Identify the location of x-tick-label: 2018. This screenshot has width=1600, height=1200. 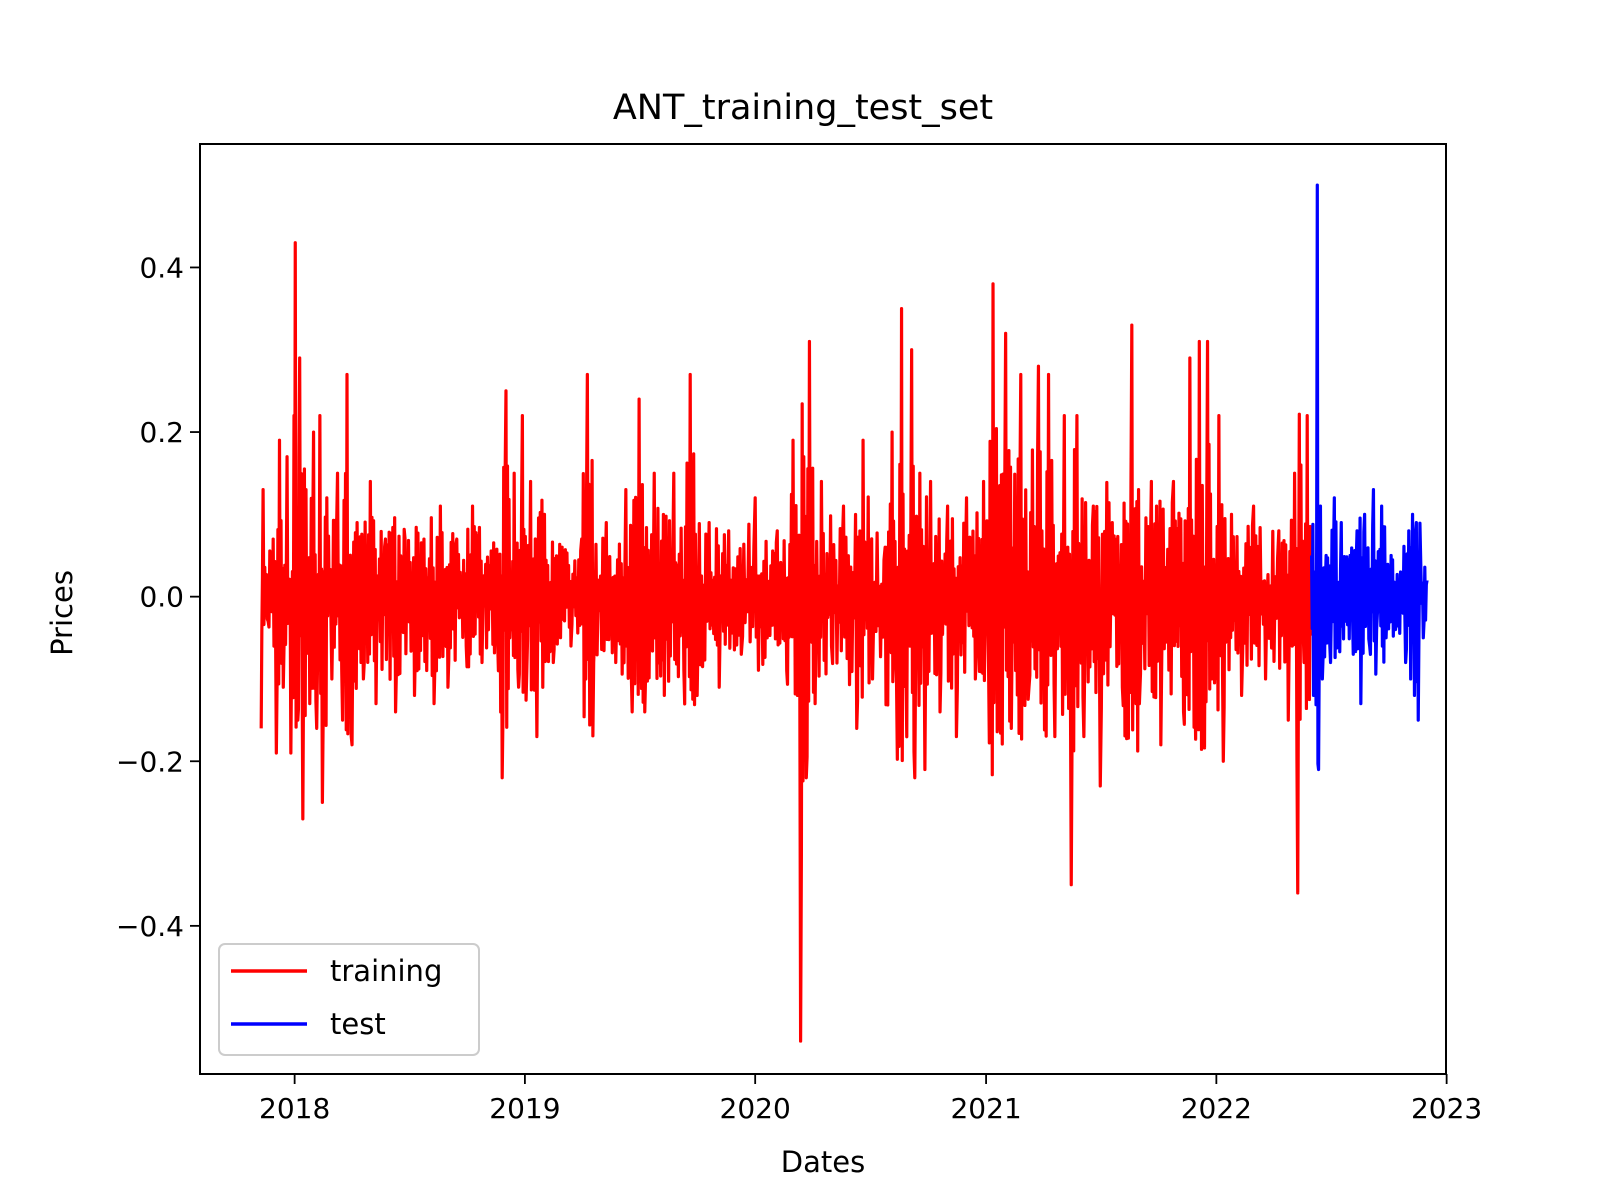
(294, 1108).